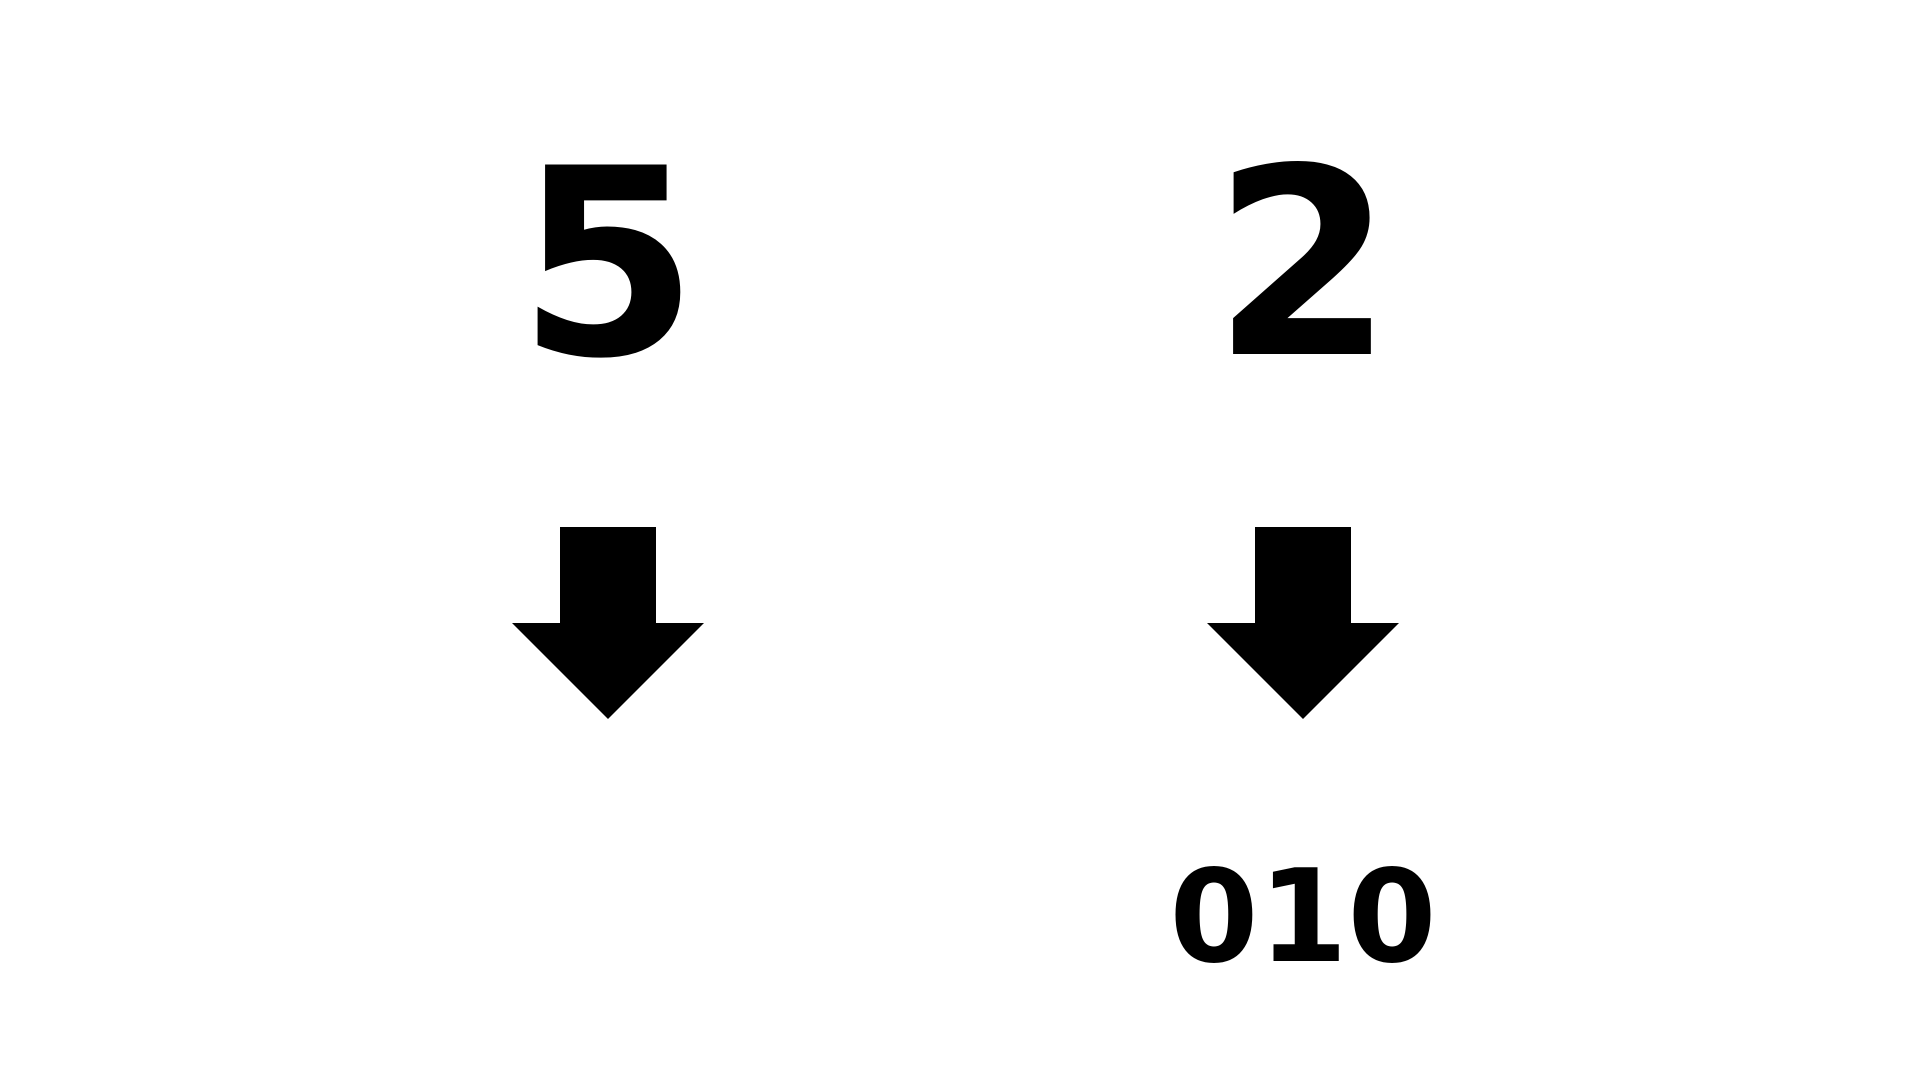 This screenshot has width=1920, height=1080. I want to click on right-top-number: 2, so click(1303, 265).